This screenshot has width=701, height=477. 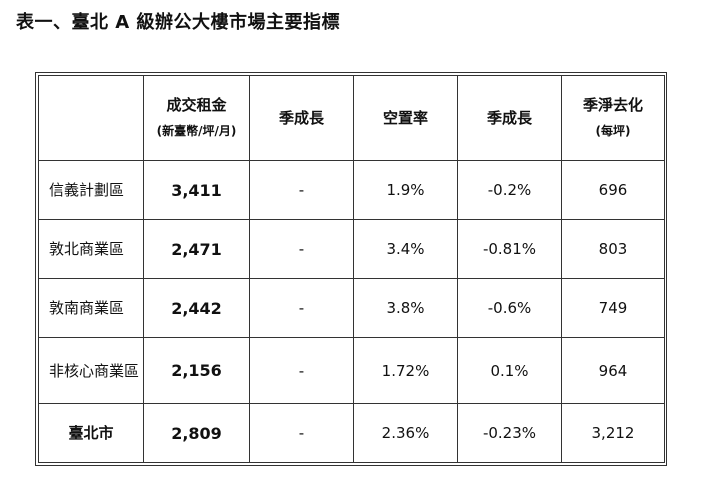 I want to click on column-title: 空置率, so click(x=405, y=118).